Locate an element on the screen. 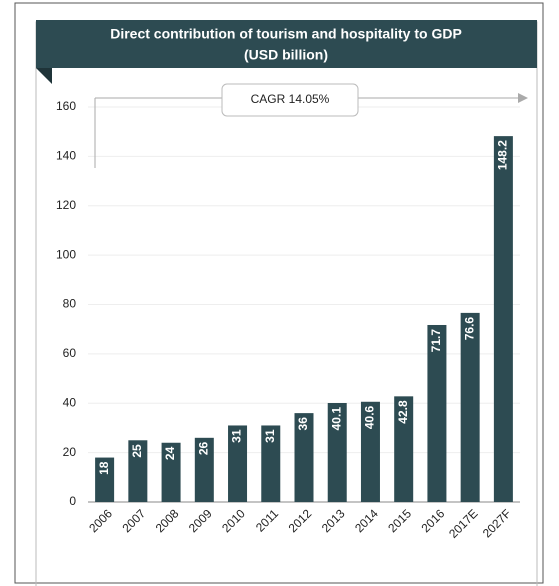 Image resolution: width=559 pixels, height=586 pixels. value-label: 148.2 is located at coordinates (503, 155).